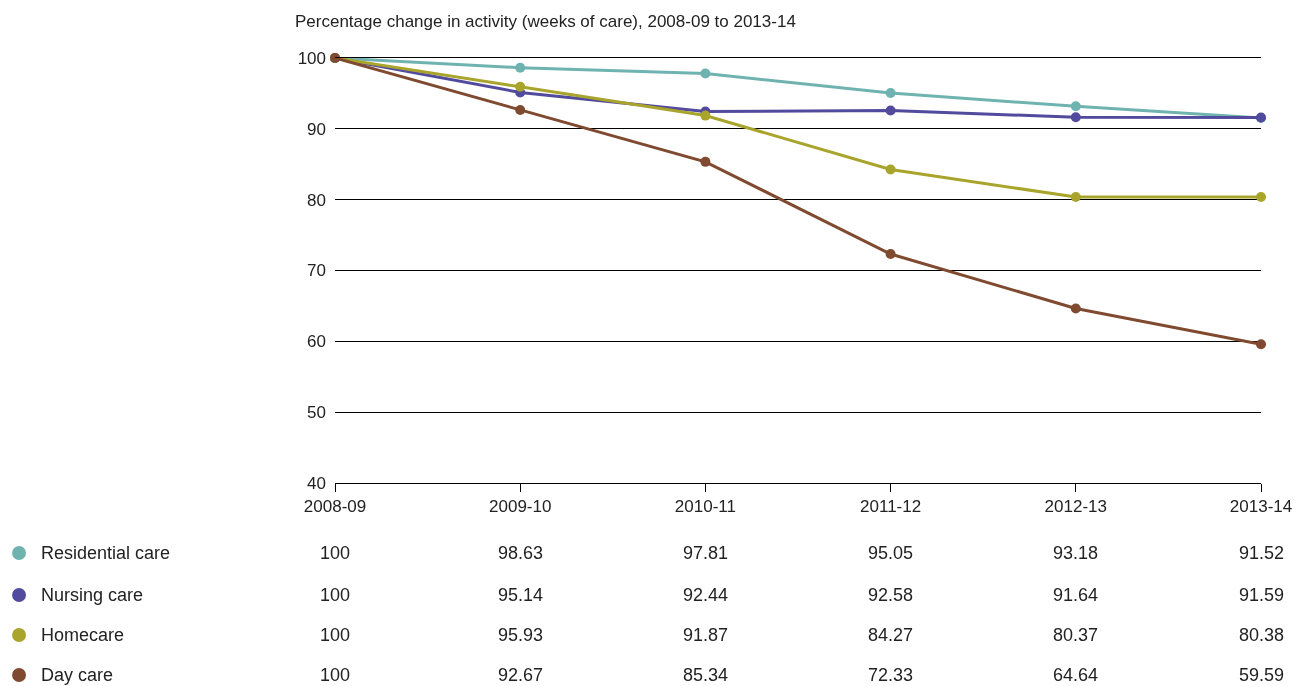 The width and height of the screenshot is (1304, 686). What do you see at coordinates (521, 675) in the screenshot?
I see `data-label: 92.67` at bounding box center [521, 675].